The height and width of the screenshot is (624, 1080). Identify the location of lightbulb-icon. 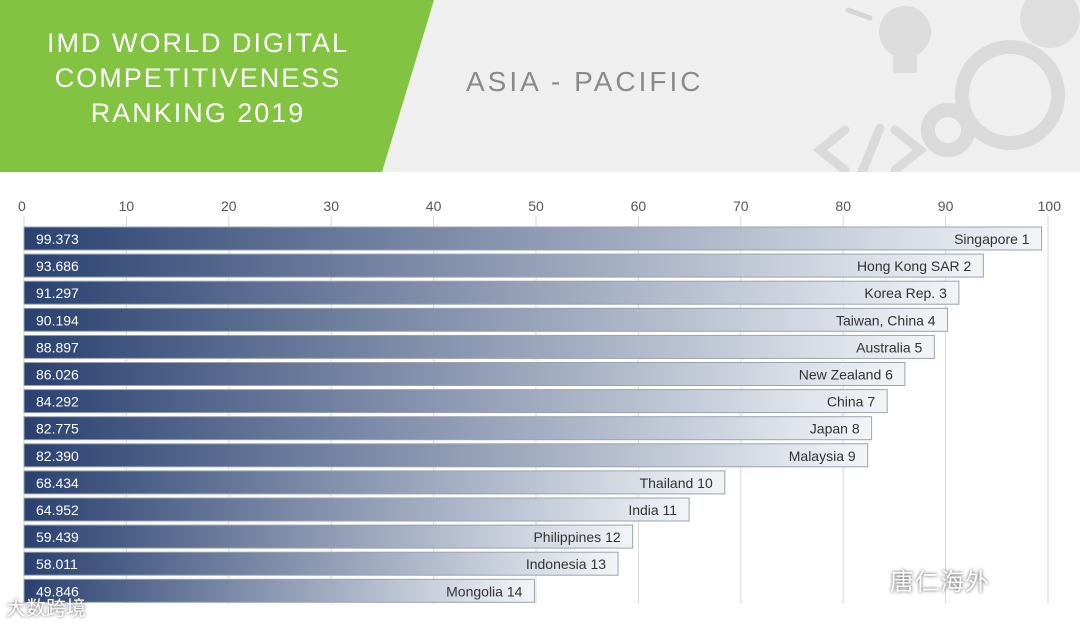
(905, 39).